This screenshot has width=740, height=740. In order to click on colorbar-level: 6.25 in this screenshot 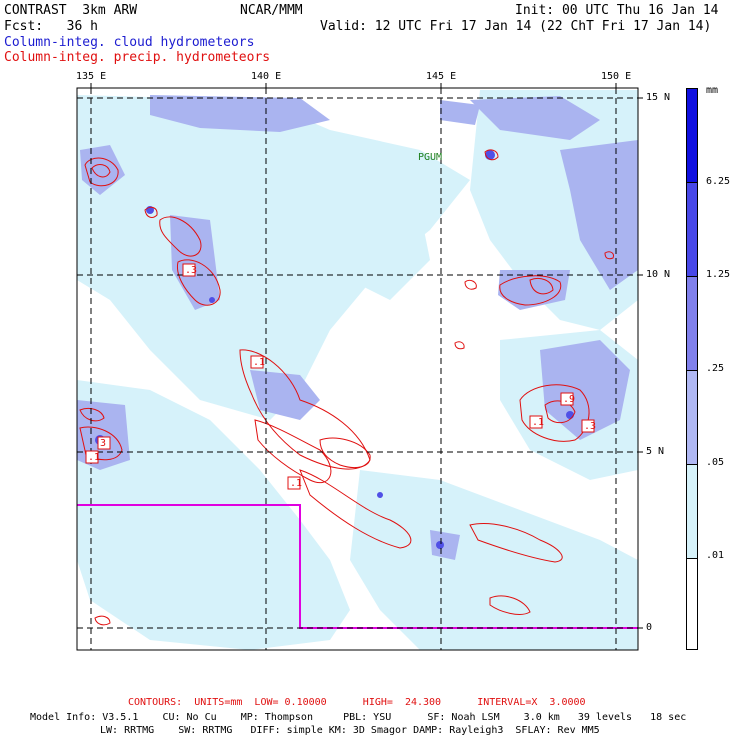, I will do `click(718, 181)`.